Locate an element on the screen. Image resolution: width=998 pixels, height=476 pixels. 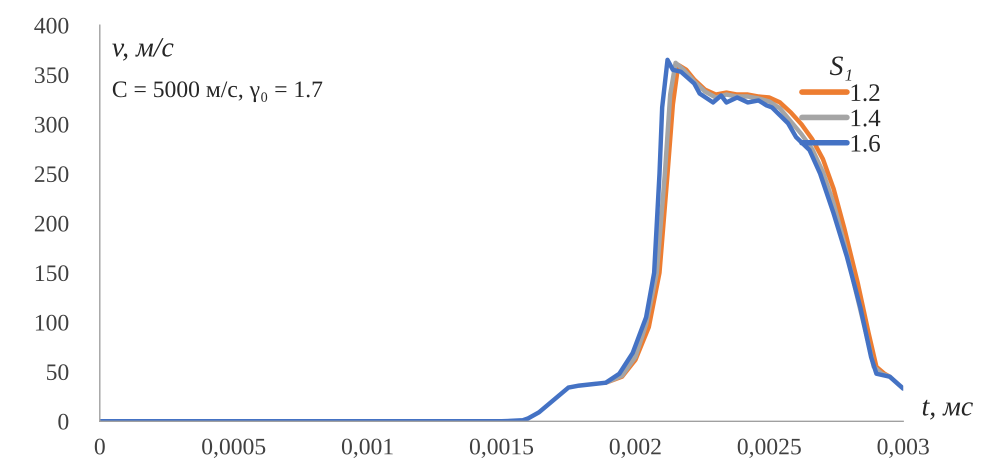
y-tick-label: 400 is located at coordinates (51, 26).